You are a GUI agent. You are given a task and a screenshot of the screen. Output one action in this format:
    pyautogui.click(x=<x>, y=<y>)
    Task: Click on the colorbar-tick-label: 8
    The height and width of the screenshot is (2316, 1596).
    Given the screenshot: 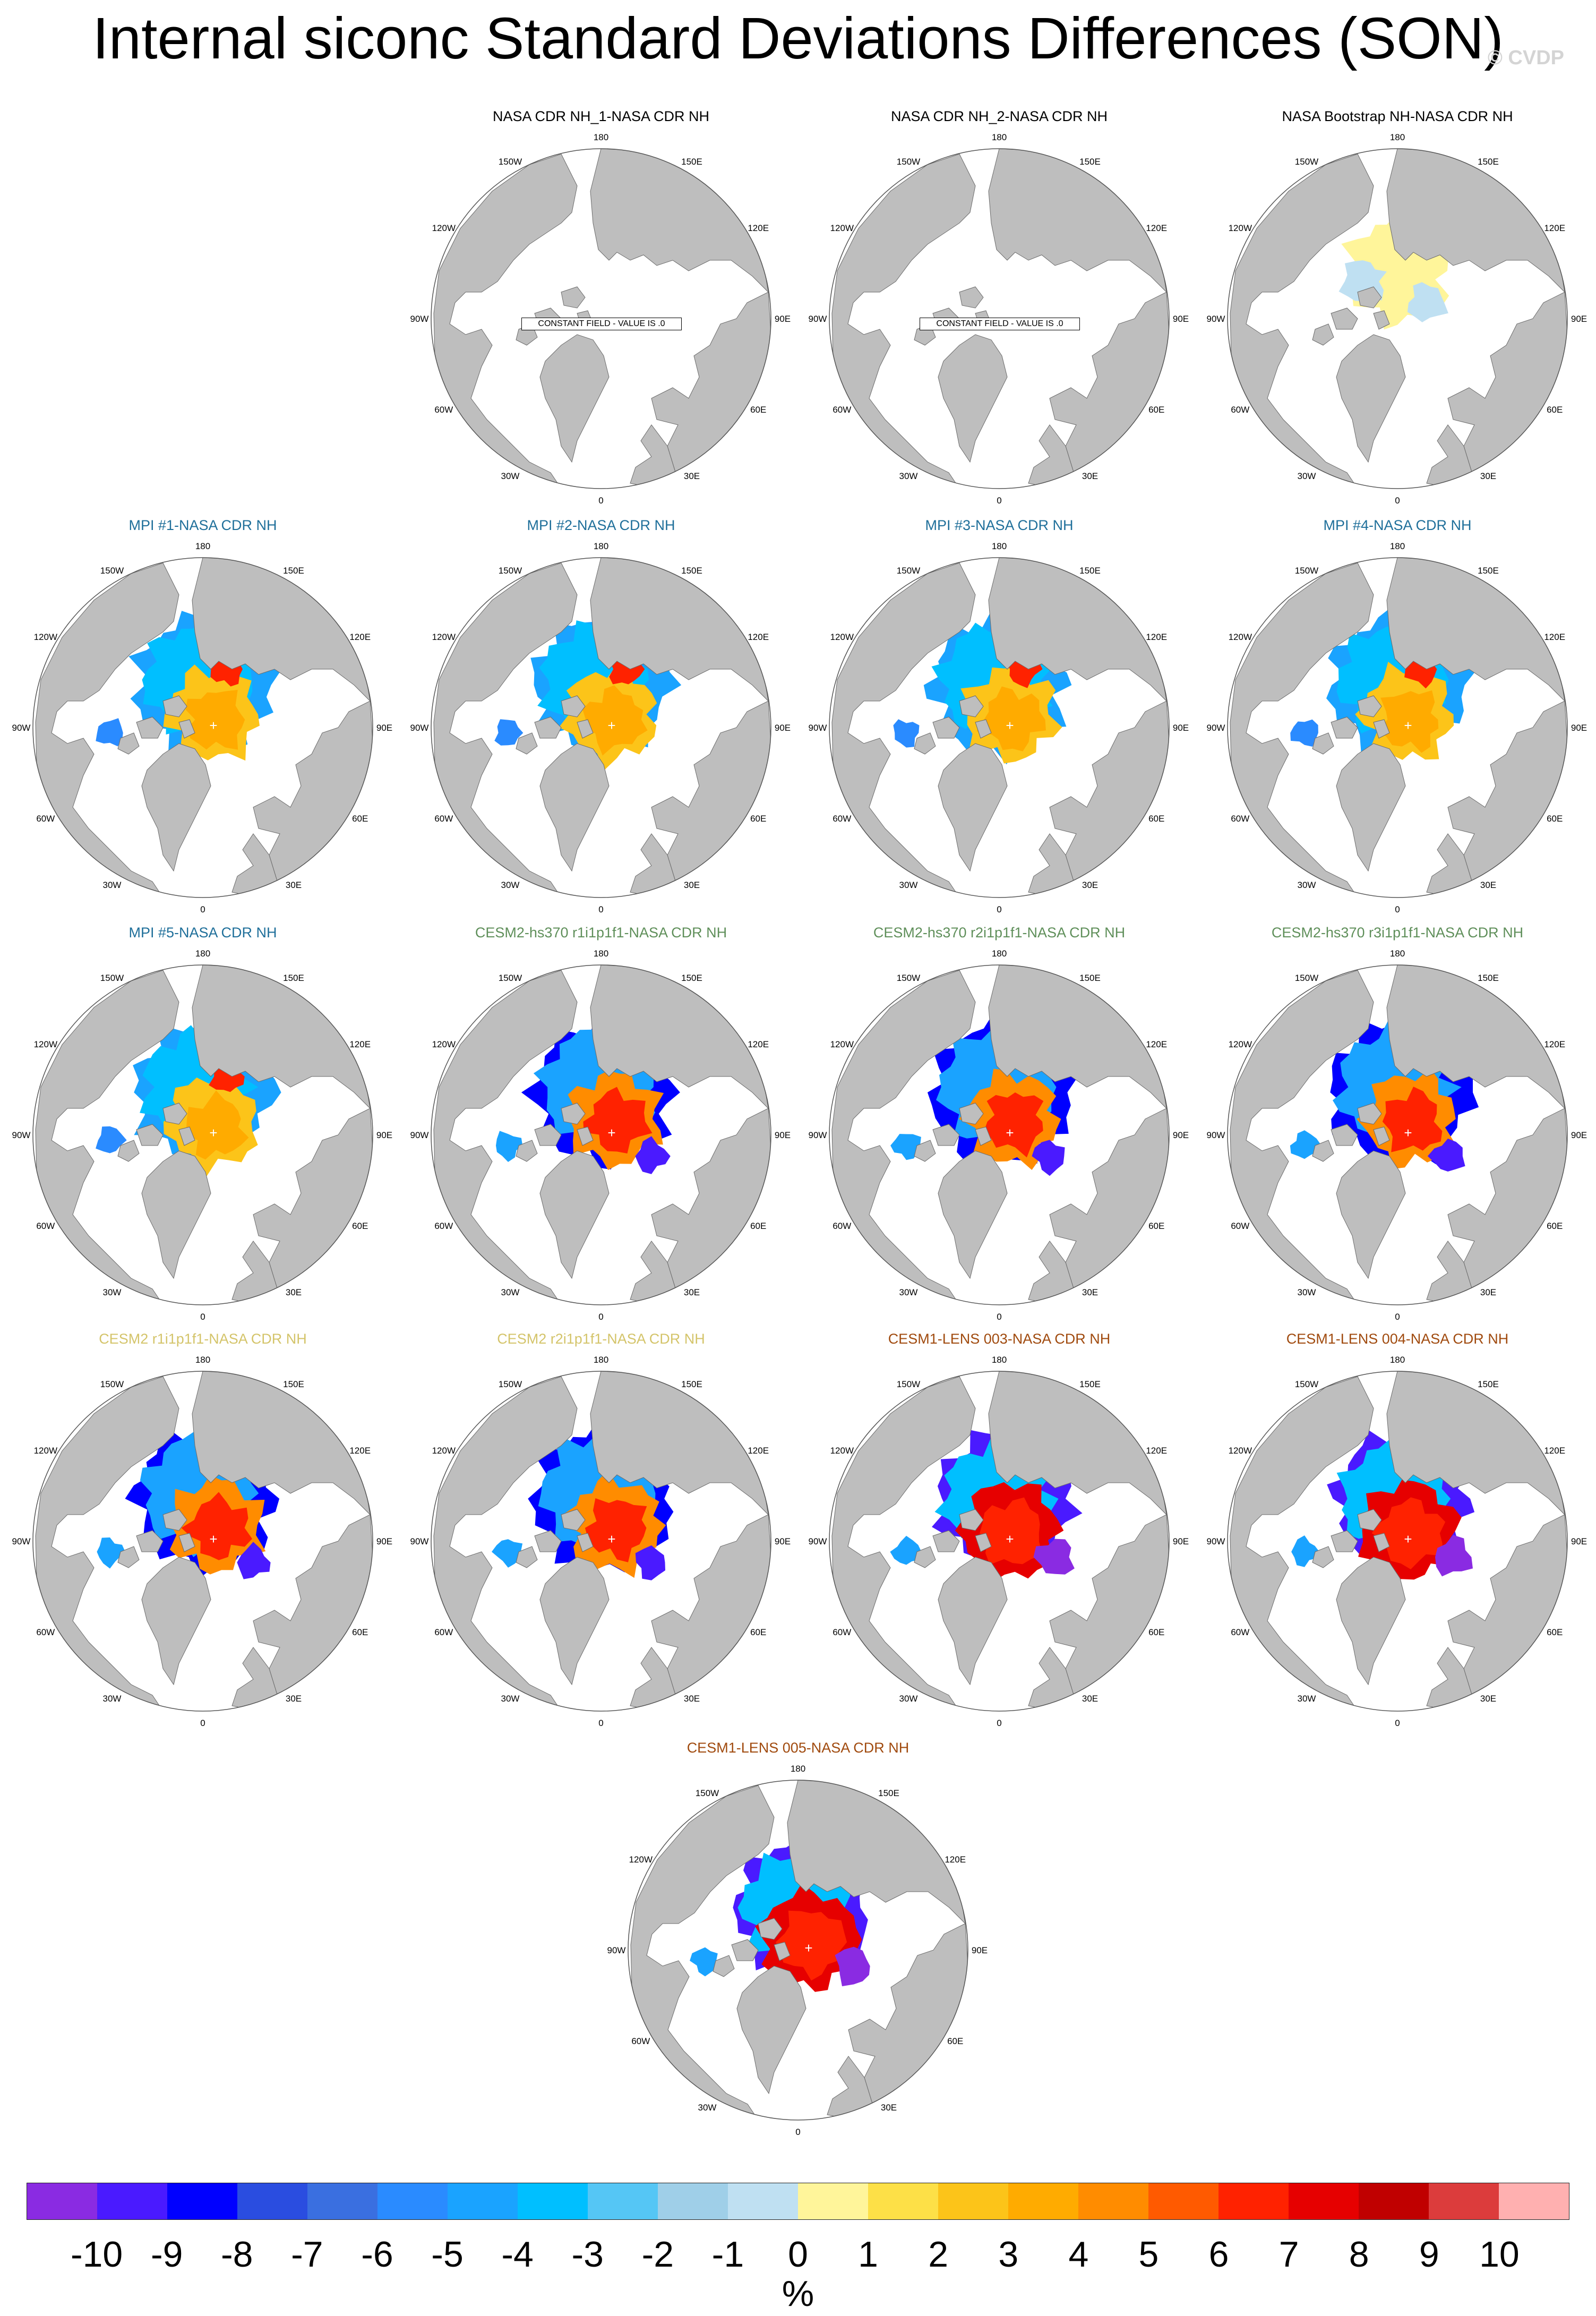 What is the action you would take?
    pyautogui.click(x=1359, y=2254)
    